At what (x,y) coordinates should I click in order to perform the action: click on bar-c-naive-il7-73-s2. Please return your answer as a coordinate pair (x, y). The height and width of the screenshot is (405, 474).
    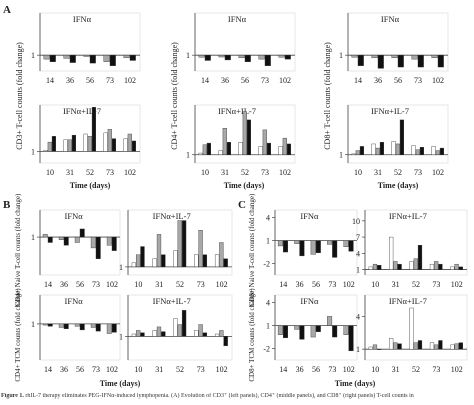
    Looking at the image, I should click on (440, 266).